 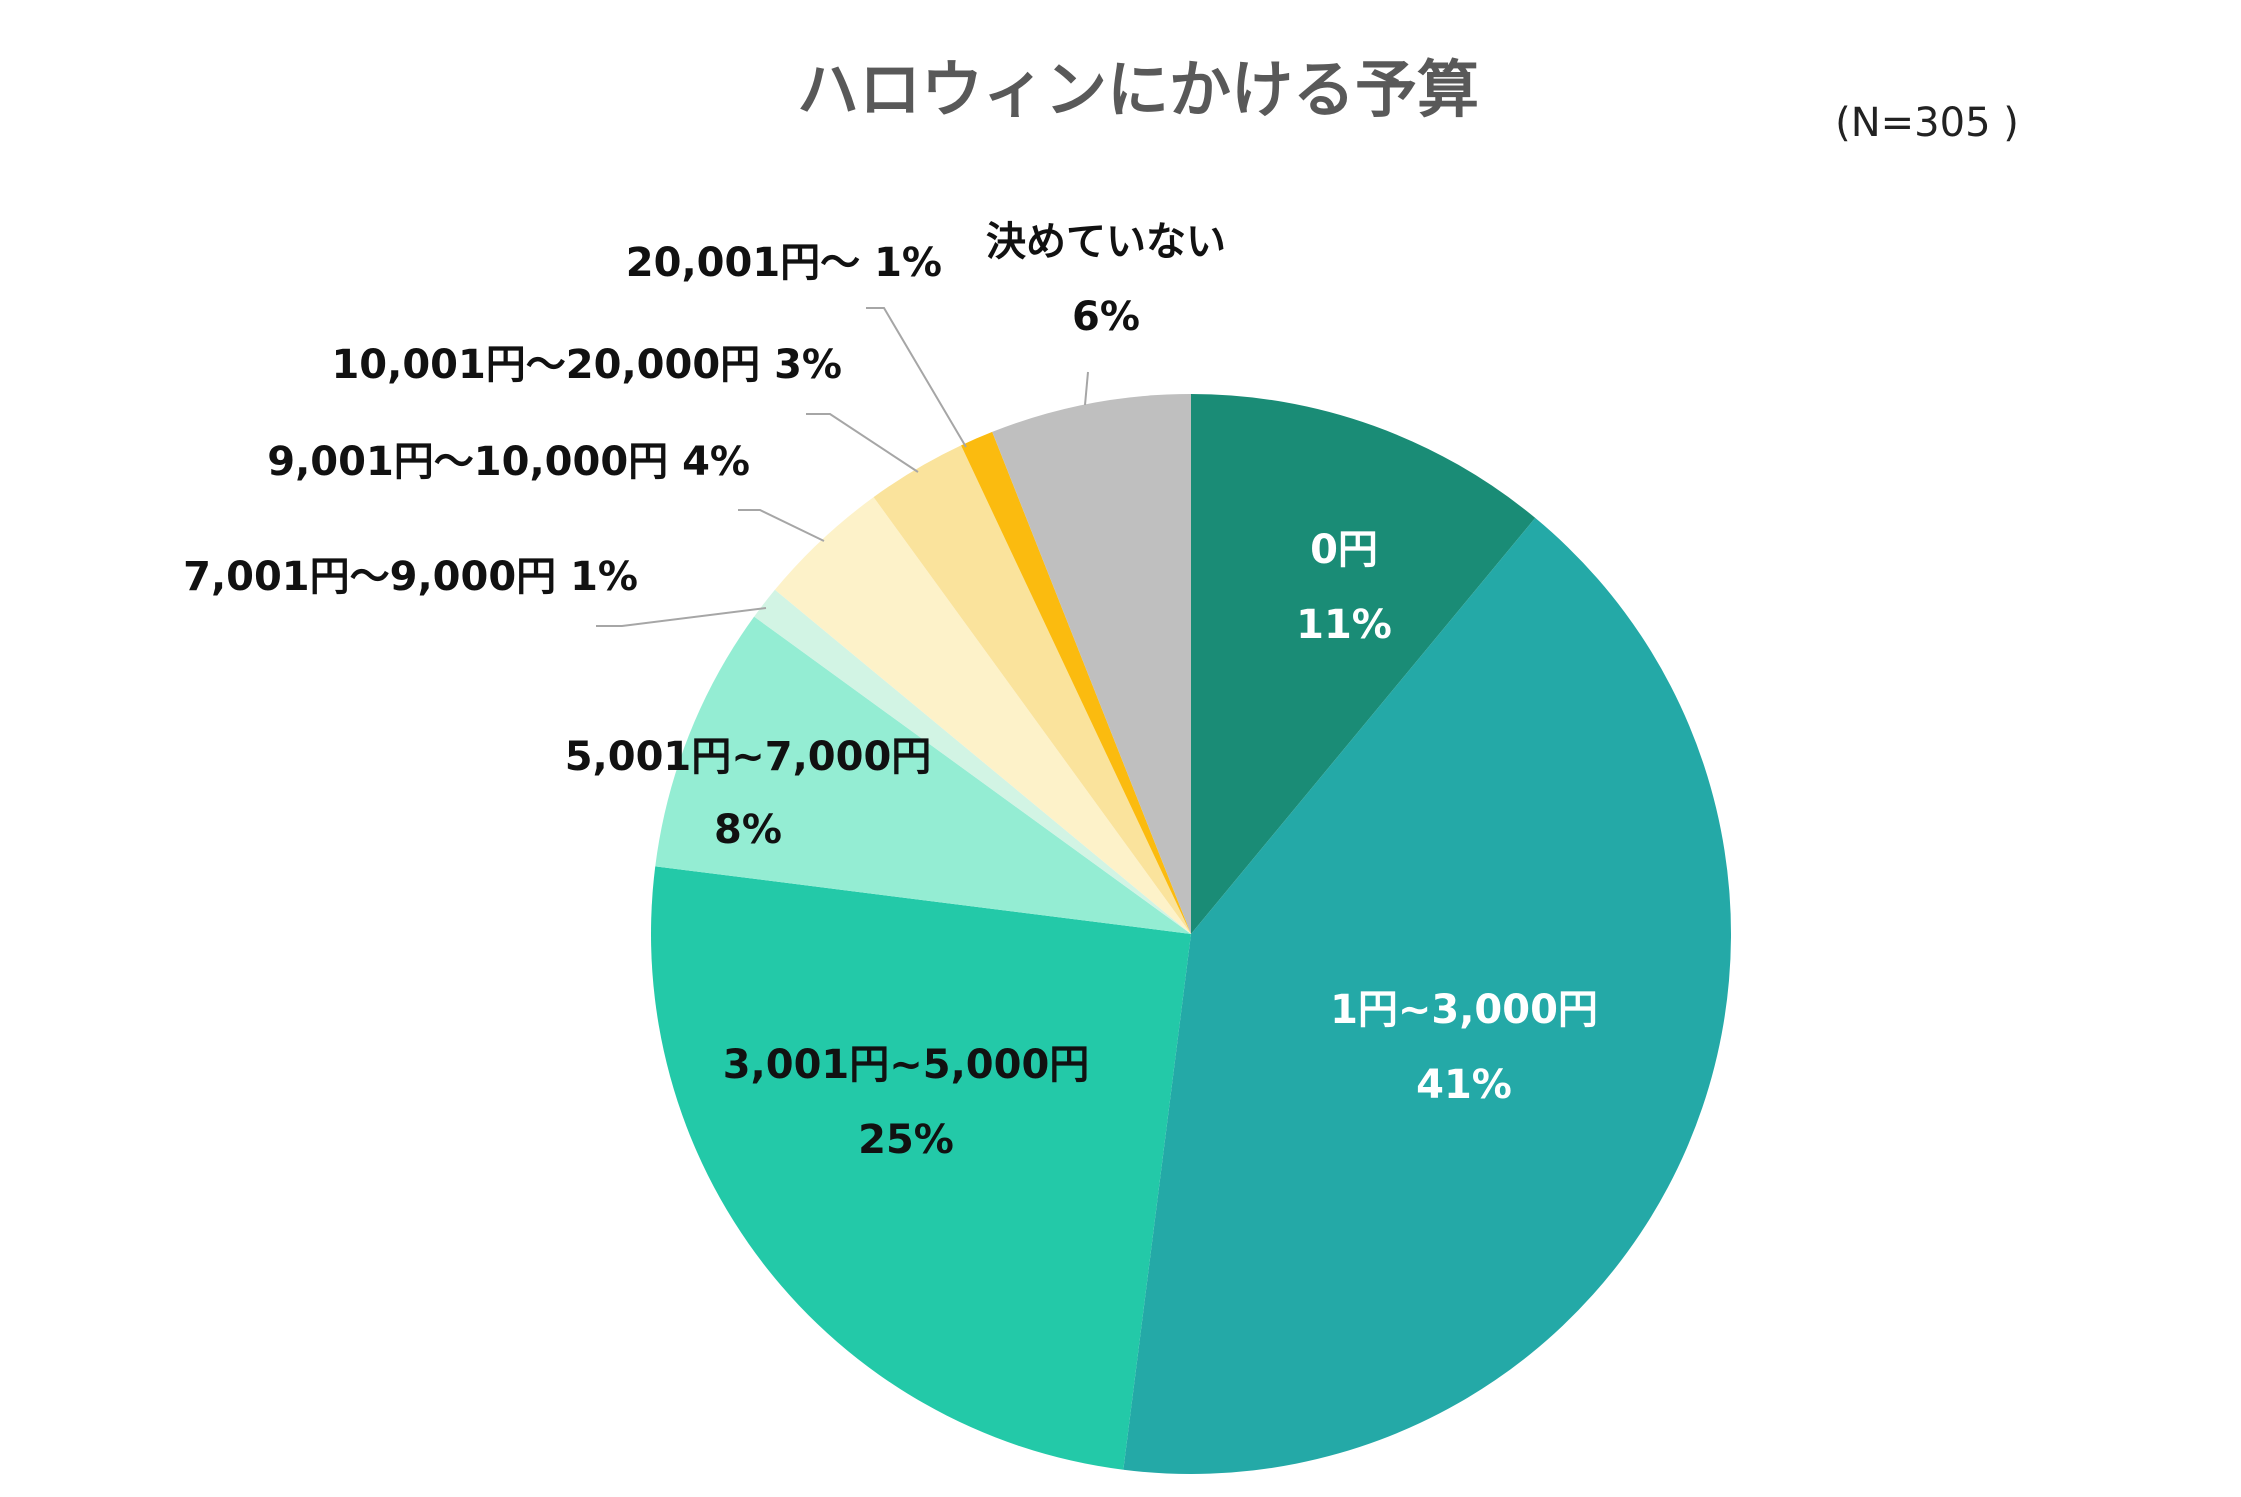 I want to click on leader-line-10001-20000yen, so click(x=862, y=443).